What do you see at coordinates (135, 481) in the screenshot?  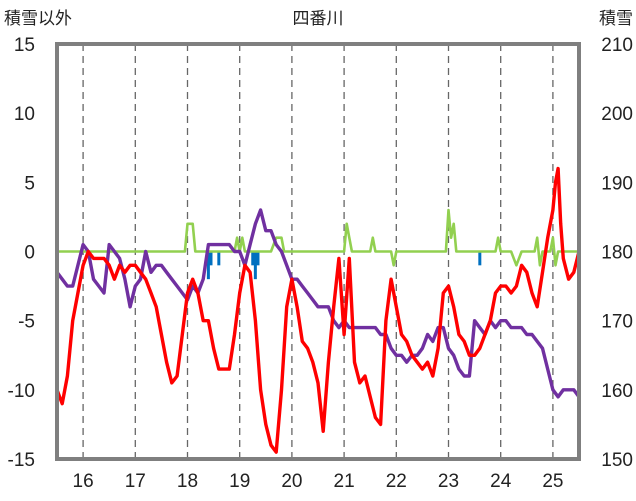 I see `x-tick-label: 17` at bounding box center [135, 481].